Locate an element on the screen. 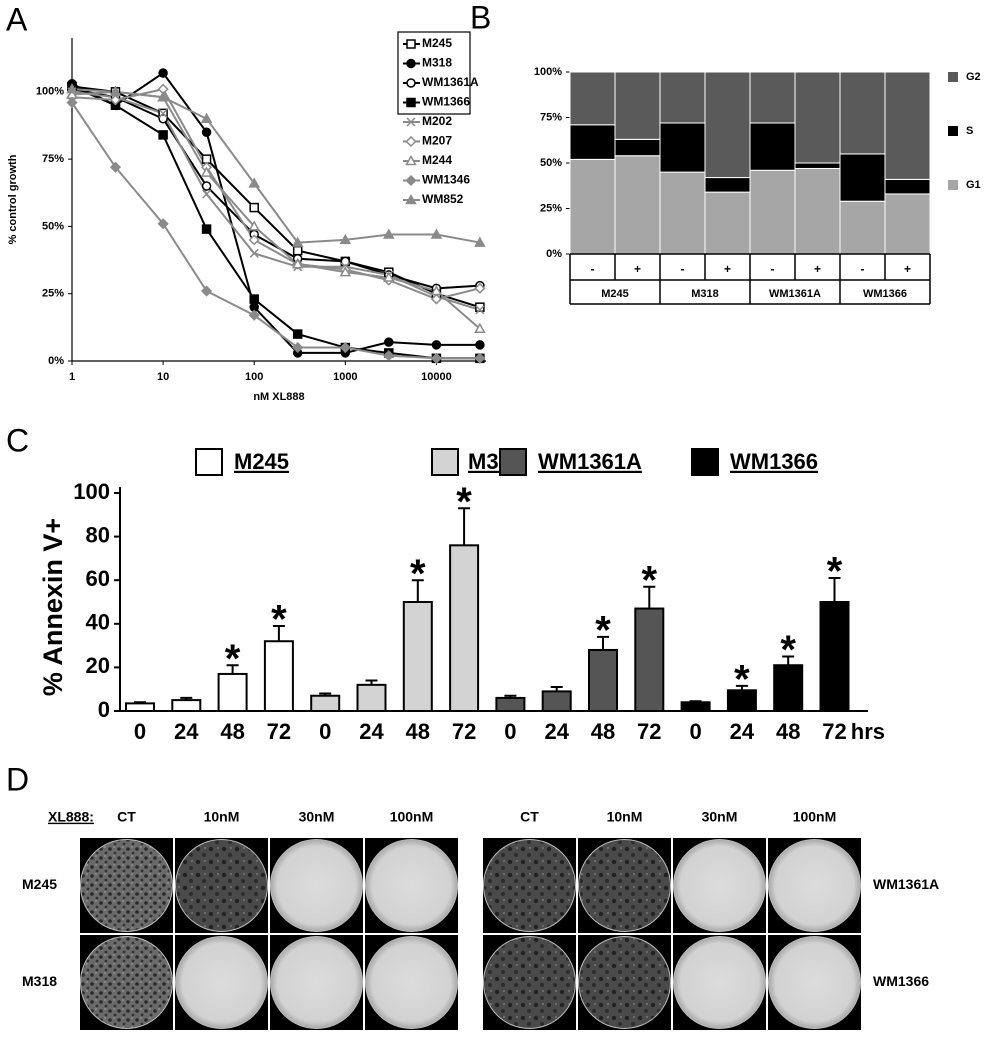  column-label: 100nM is located at coordinates (815, 817).